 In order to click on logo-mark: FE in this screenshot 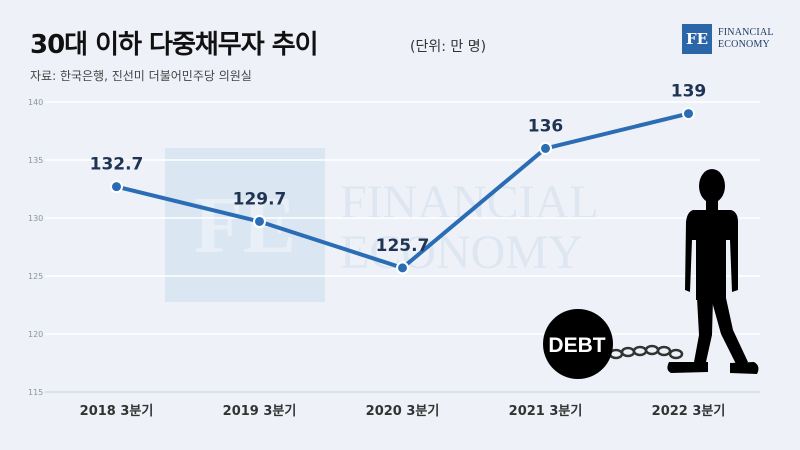, I will do `click(697, 39)`.